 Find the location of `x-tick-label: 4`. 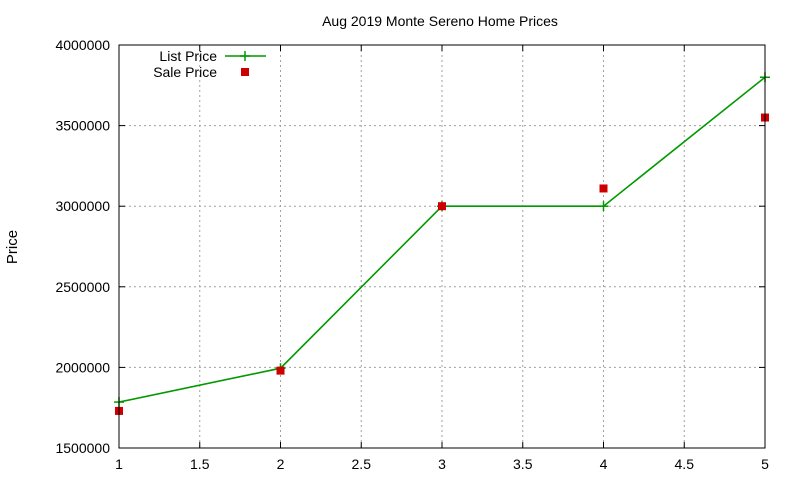

x-tick-label: 4 is located at coordinates (604, 464).